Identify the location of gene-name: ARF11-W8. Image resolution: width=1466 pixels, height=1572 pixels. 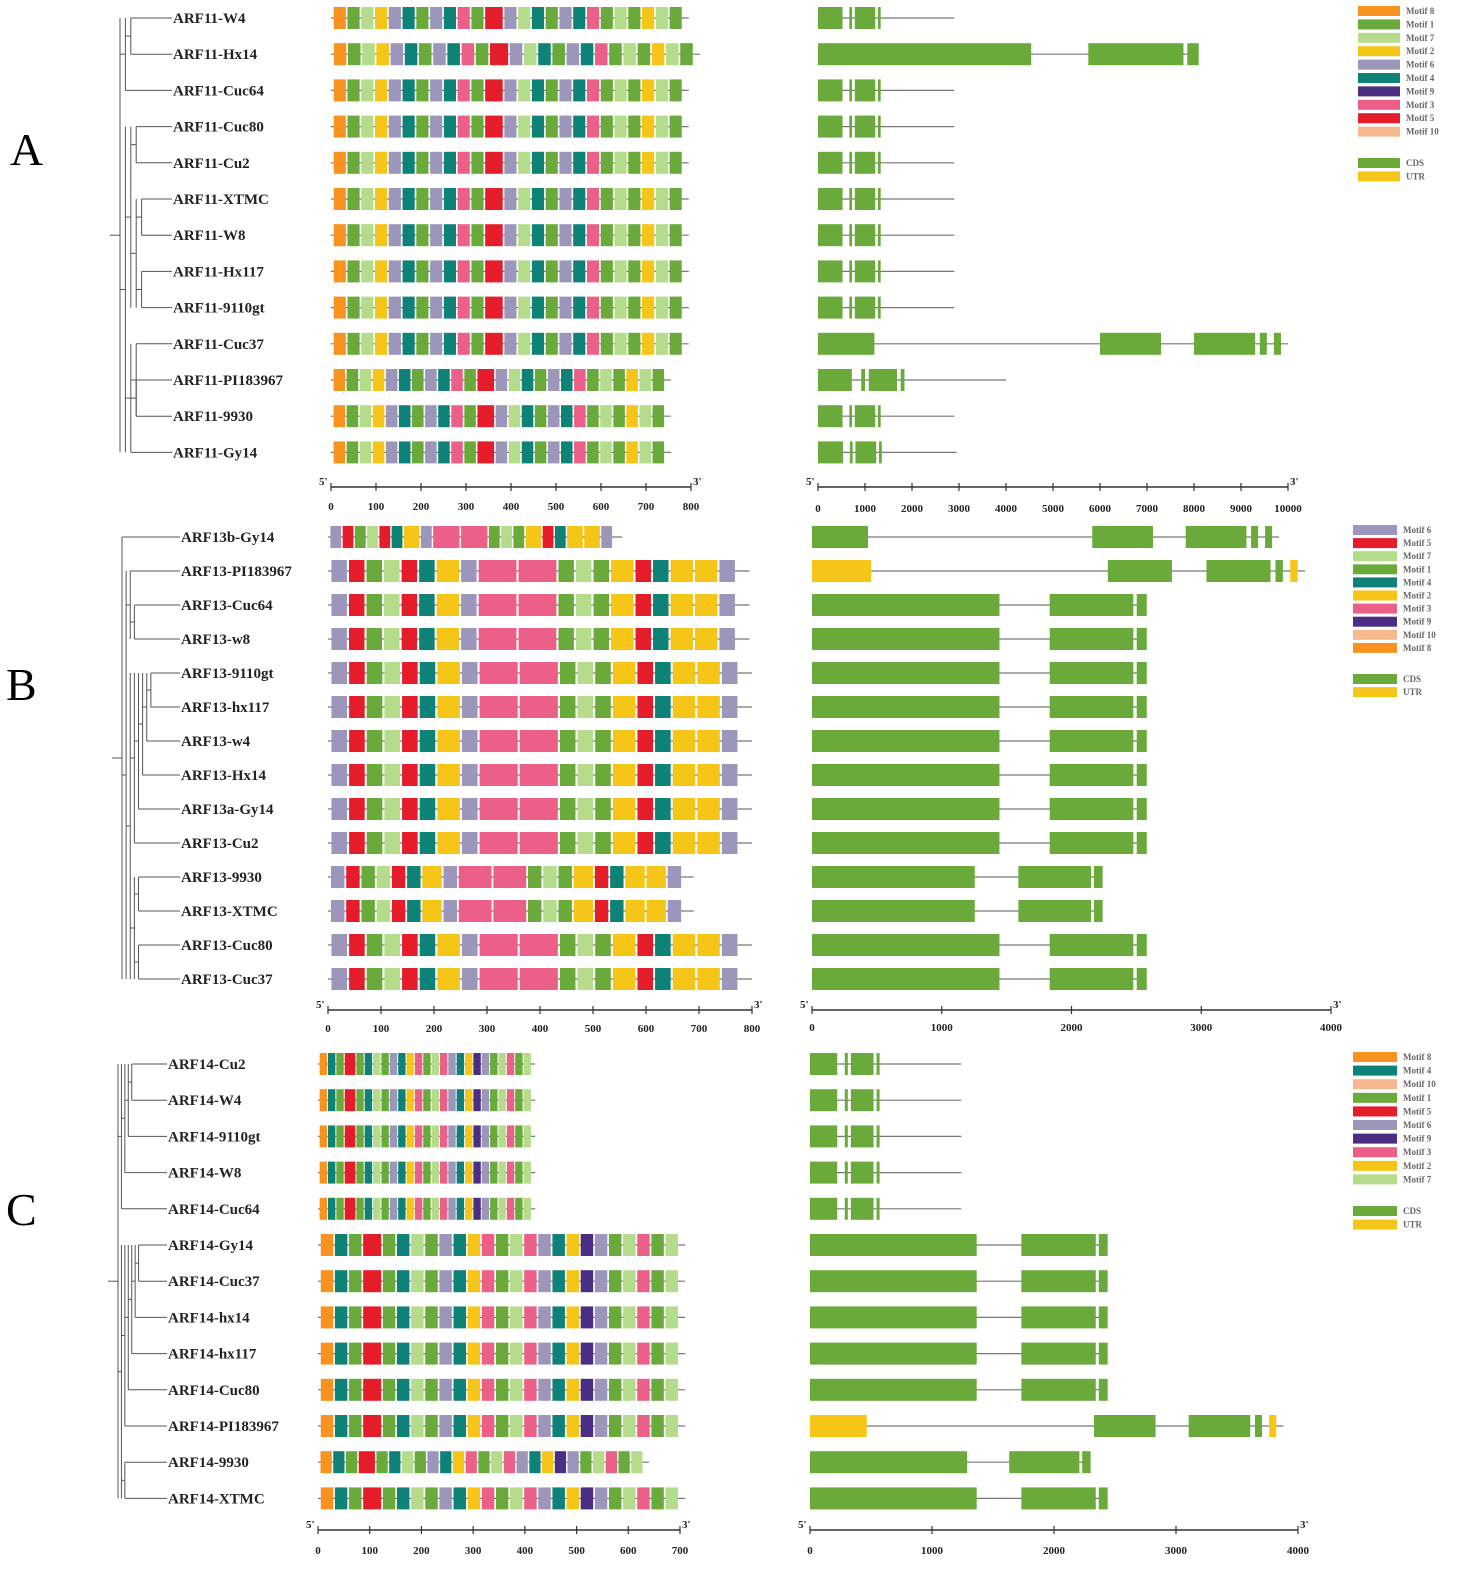
(209, 236).